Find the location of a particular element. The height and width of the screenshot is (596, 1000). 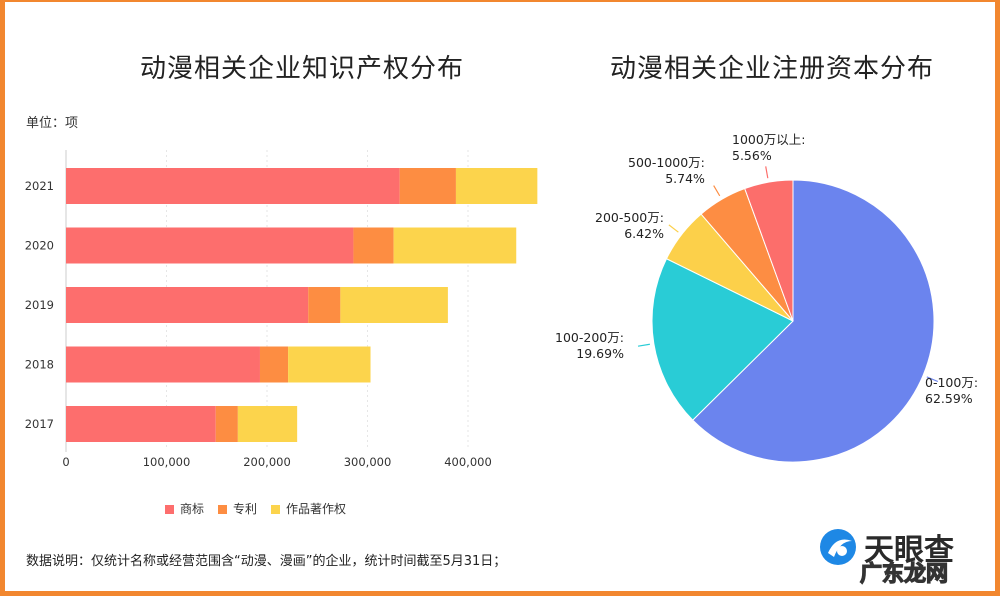

pie-label-category: 1000万以上: is located at coordinates (769, 139).